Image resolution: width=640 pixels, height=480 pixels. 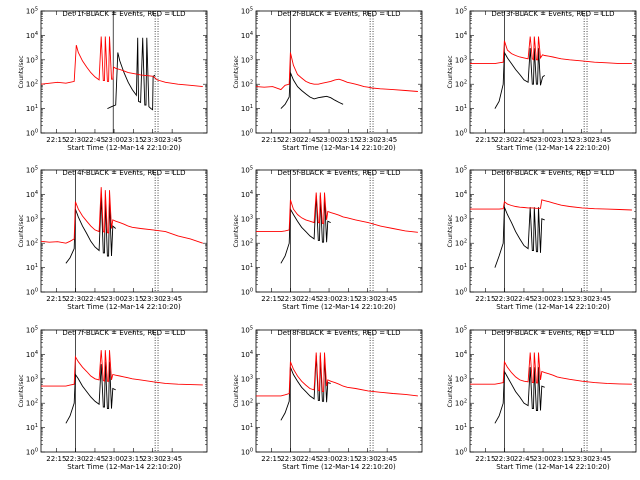 I want to click on chart-title: Det 9f-BLACK = Events, RED = LLD, so click(x=552, y=333).